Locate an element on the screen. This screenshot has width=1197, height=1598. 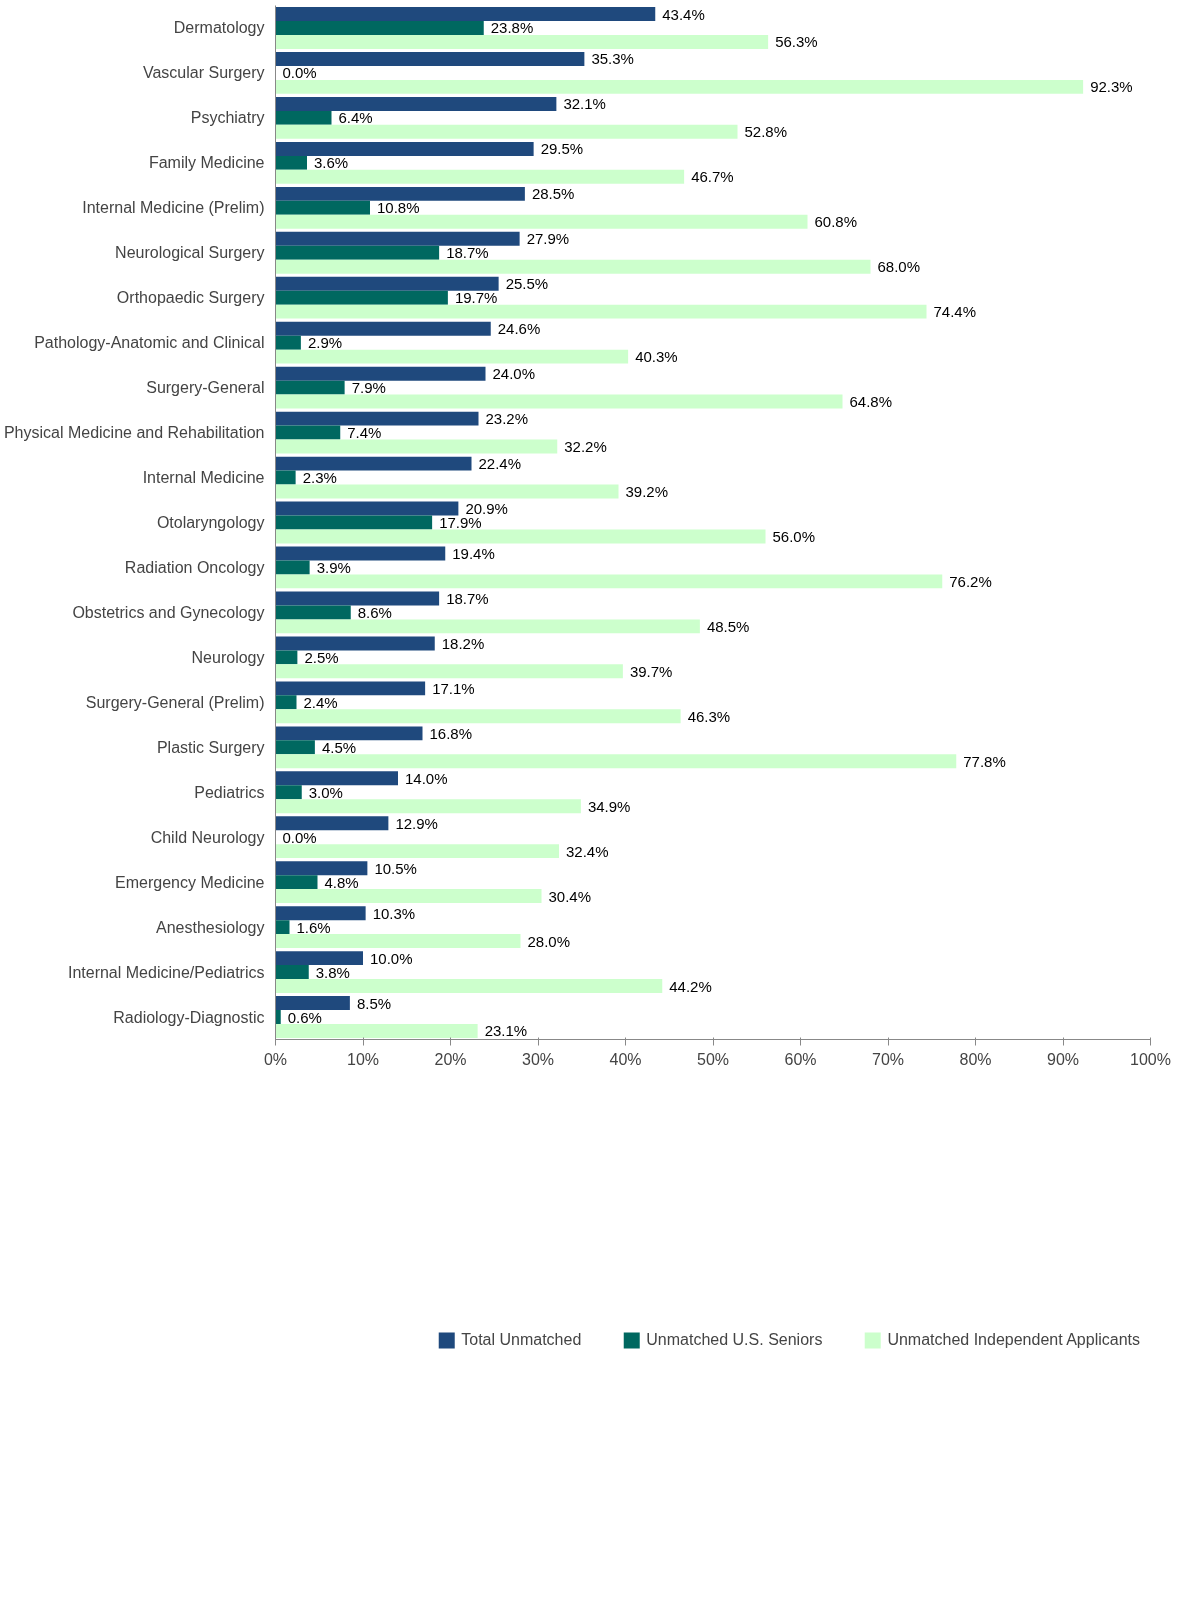
data-label: 3.6% is located at coordinates (331, 163).